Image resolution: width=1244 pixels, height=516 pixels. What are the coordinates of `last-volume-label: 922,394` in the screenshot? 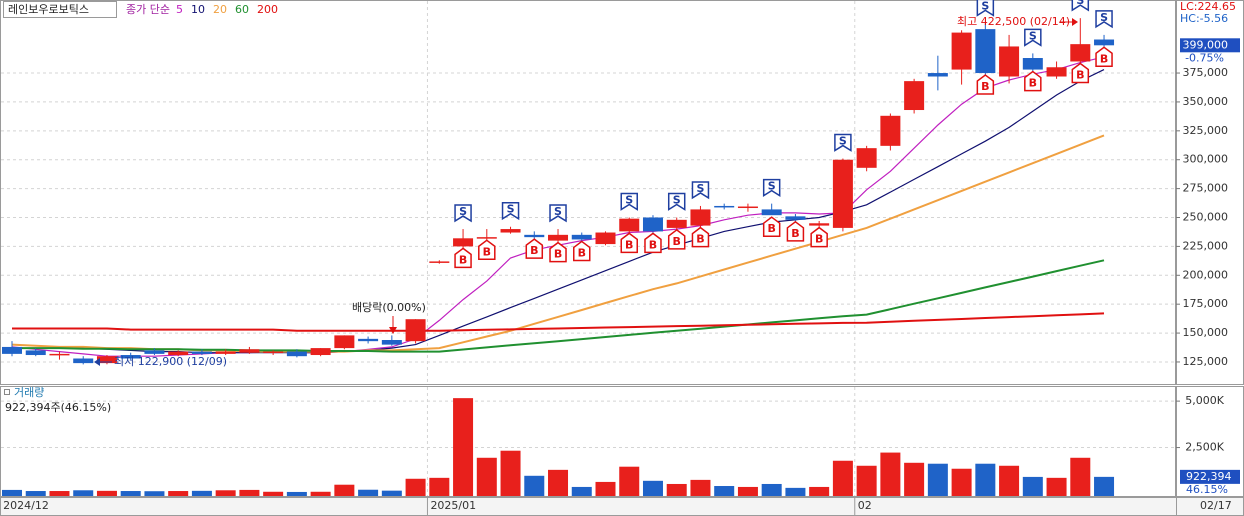 It's located at (1209, 476).